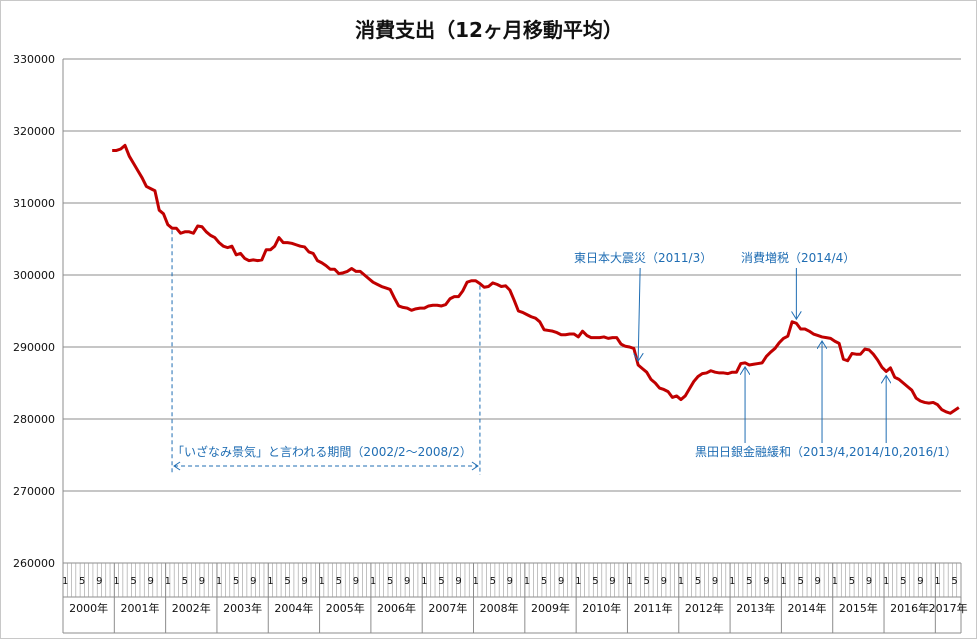 This screenshot has width=977, height=639. I want to click on chart-title: 消費支出（12ヶ月移動平均）, so click(489, 30).